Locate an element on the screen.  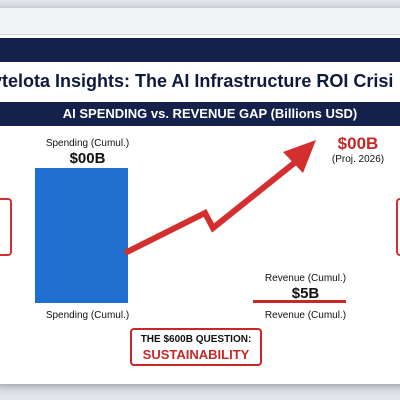
header-band is located at coordinates (200, 50).